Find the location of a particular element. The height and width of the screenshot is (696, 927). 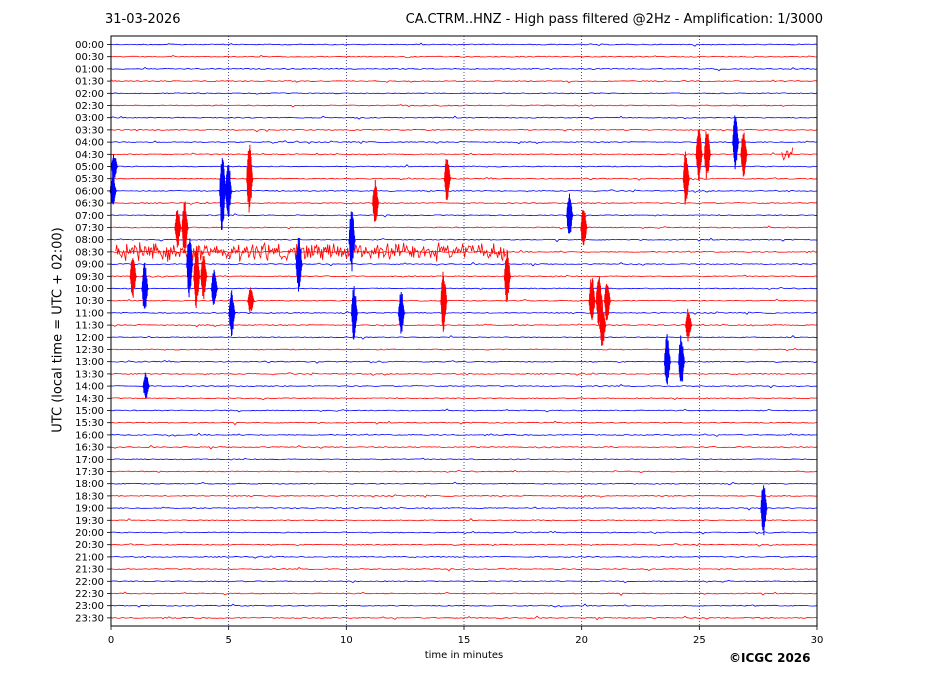

y-axis-label: UTC (local time = UTC + 02:00) is located at coordinates (58, 330).